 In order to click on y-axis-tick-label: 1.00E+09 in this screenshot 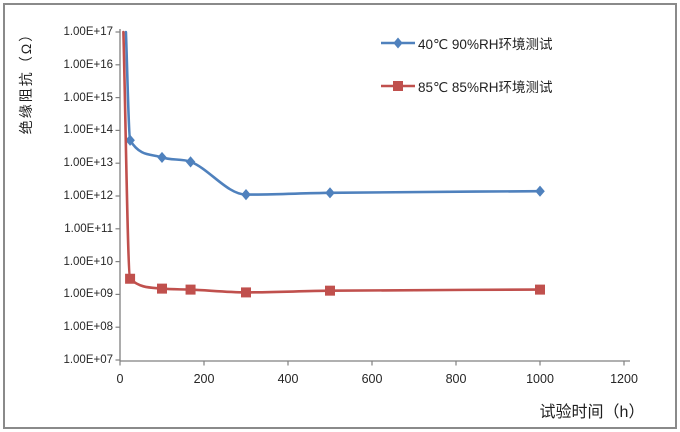, I will do `click(88, 294)`.